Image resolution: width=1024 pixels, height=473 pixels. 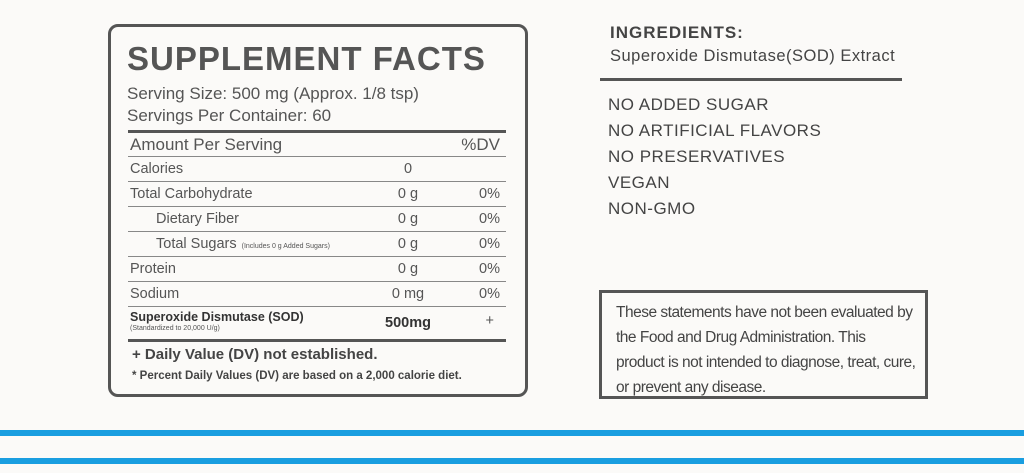 I want to click on row-note: (Includes 0 g Added Sugars), so click(x=285, y=246).